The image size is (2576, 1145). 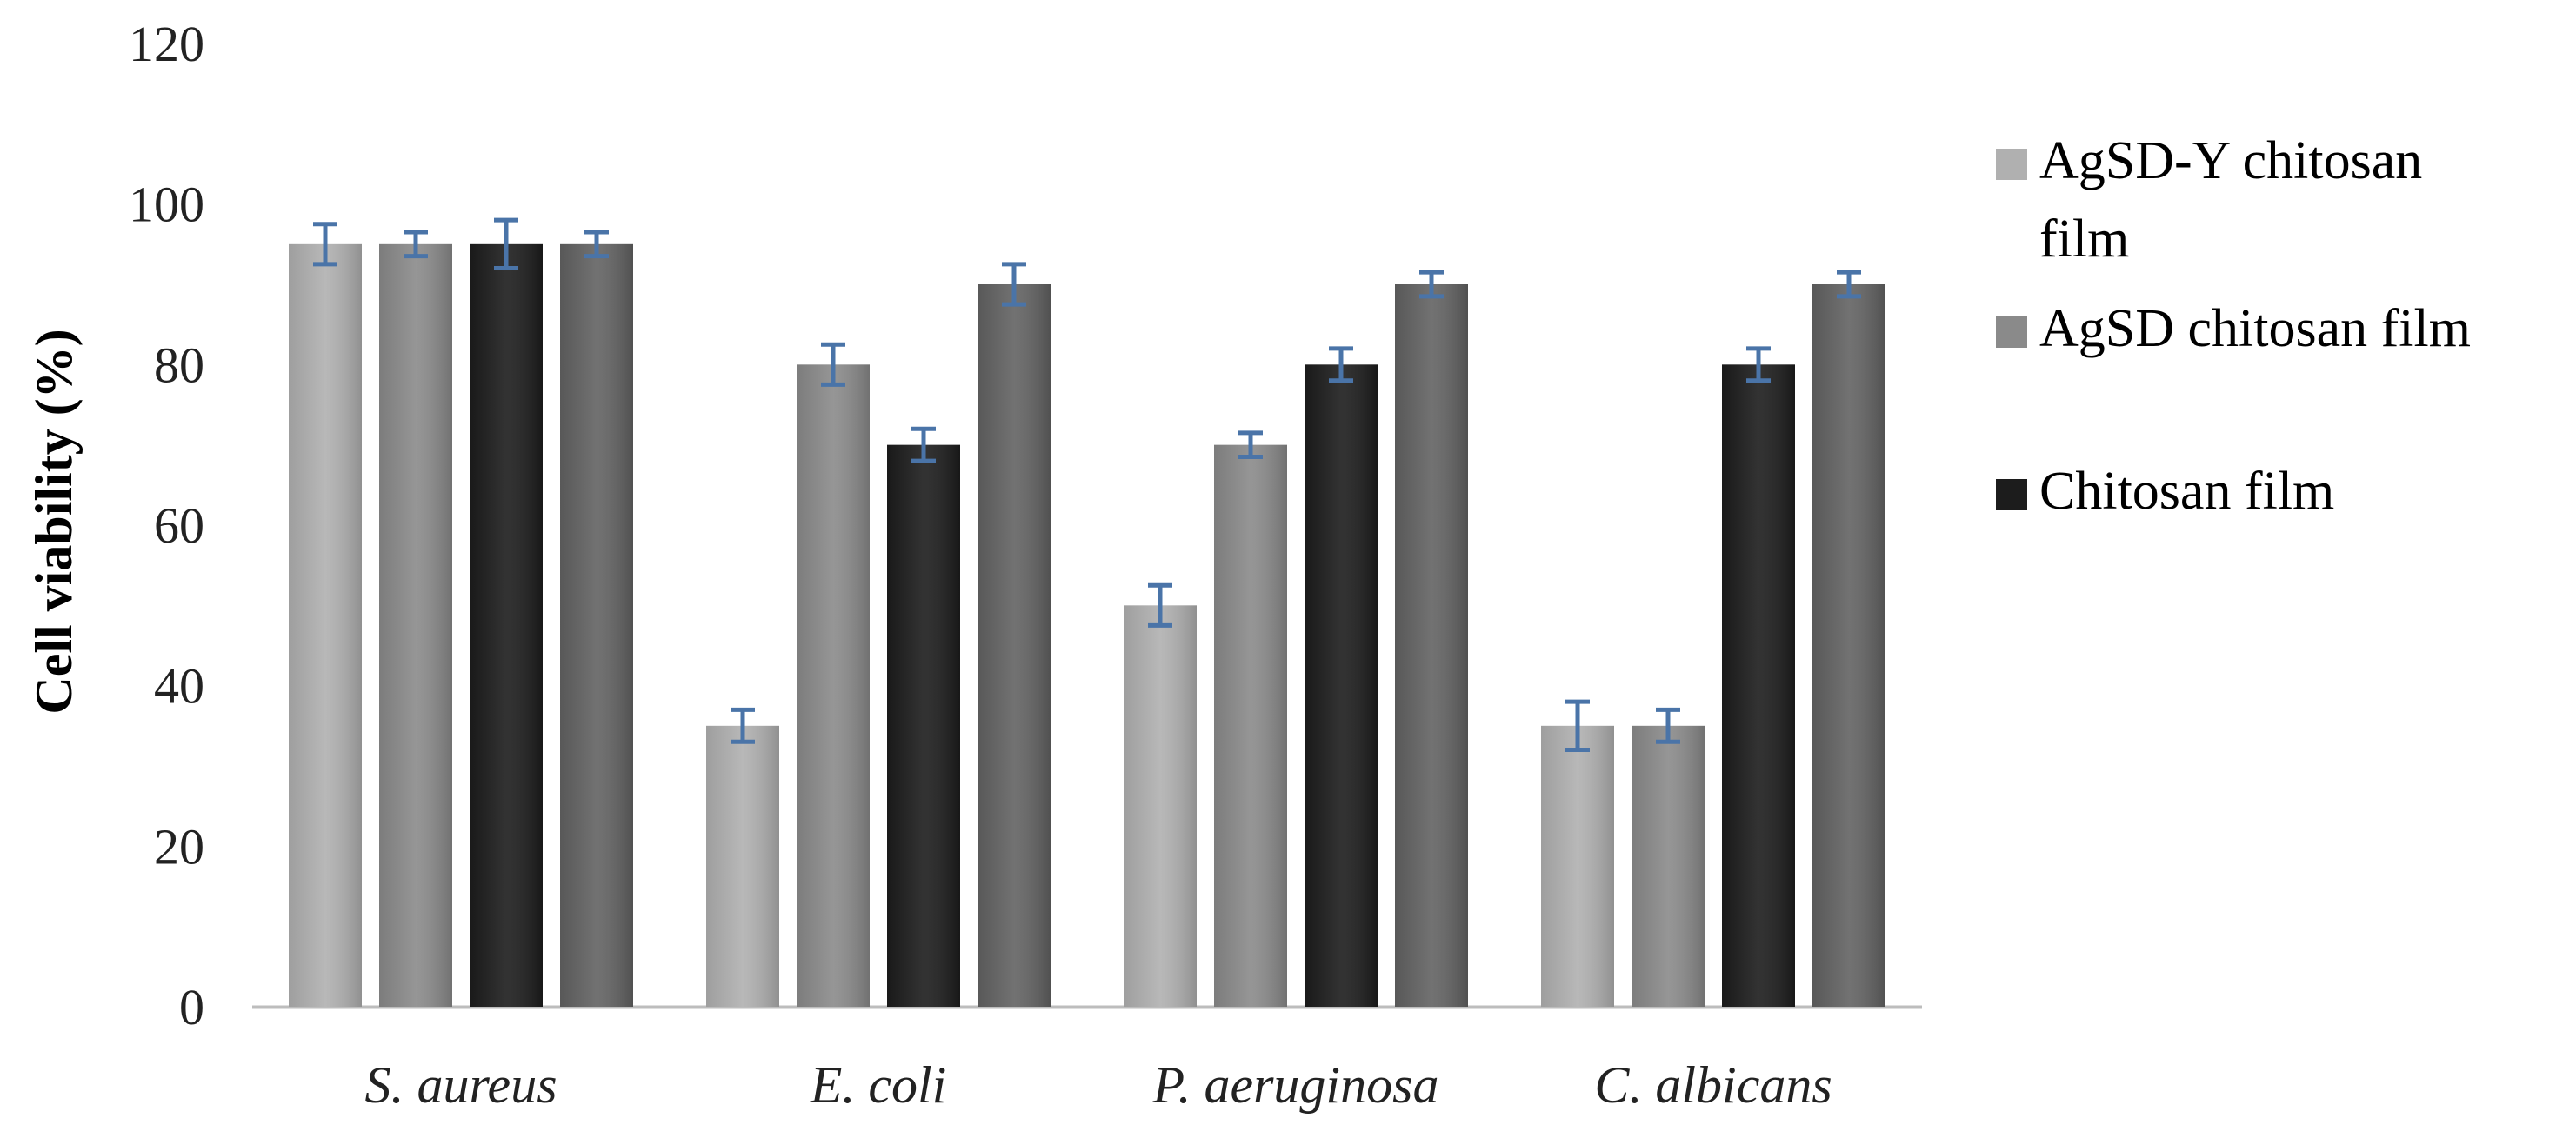 I want to click on legend-label: AgSD chitosan film, so click(x=2255, y=328).